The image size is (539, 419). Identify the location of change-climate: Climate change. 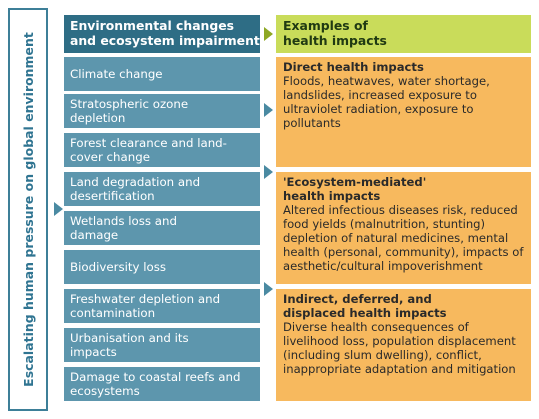
(162, 74).